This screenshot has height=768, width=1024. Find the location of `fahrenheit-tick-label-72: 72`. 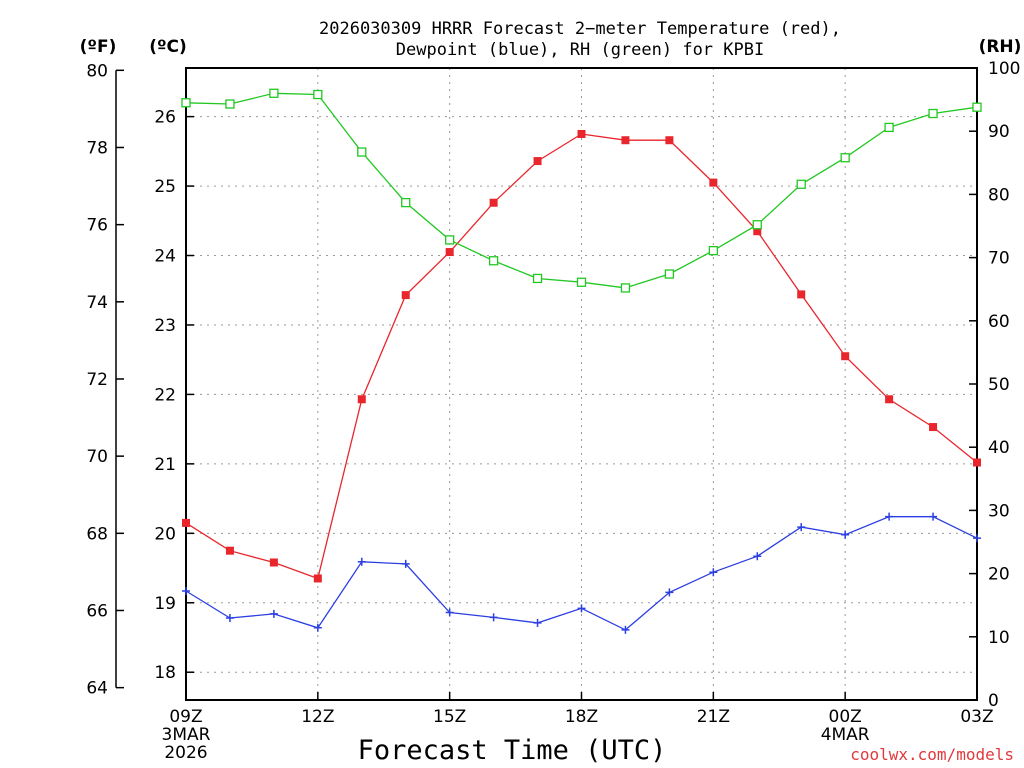

fahrenheit-tick-label-72: 72 is located at coordinates (97, 380).